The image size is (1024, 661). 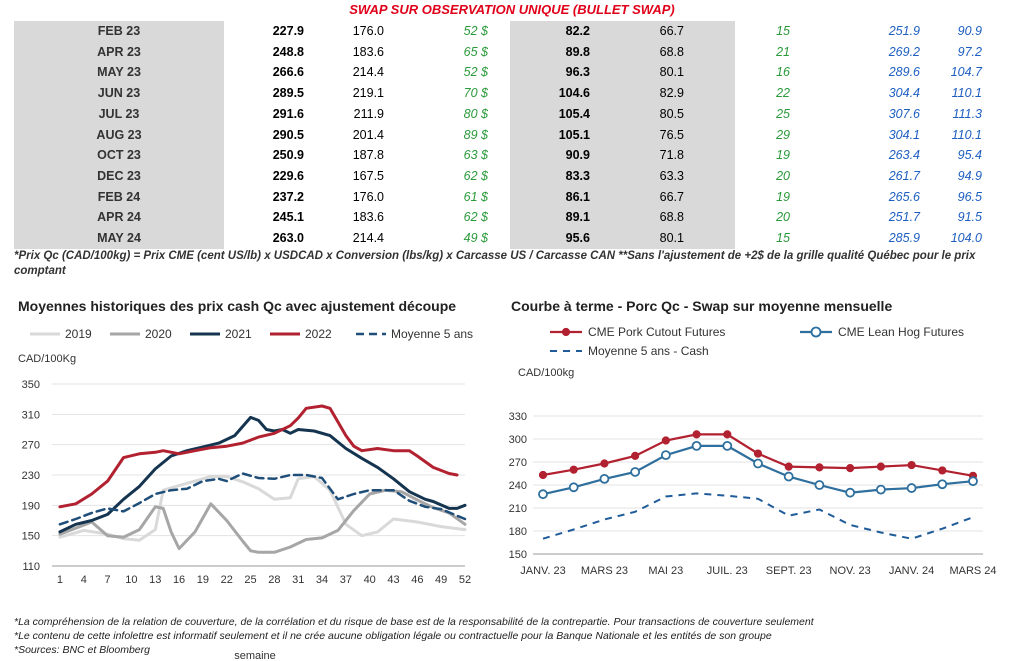 What do you see at coordinates (119, 238) in the screenshot?
I see `table-cell-month: MAY 24` at bounding box center [119, 238].